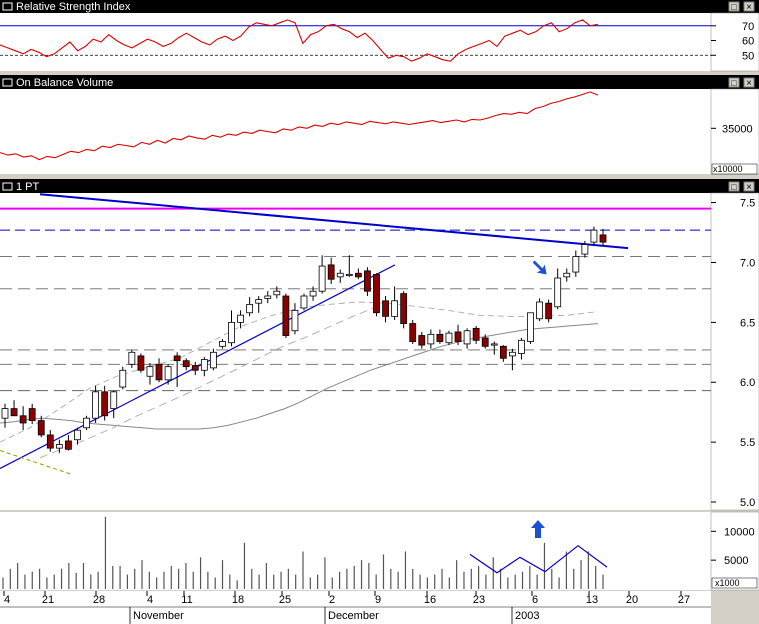 The height and width of the screenshot is (624, 759). Describe the element at coordinates (592, 600) in the screenshot. I see `x-day-label: 13` at that location.